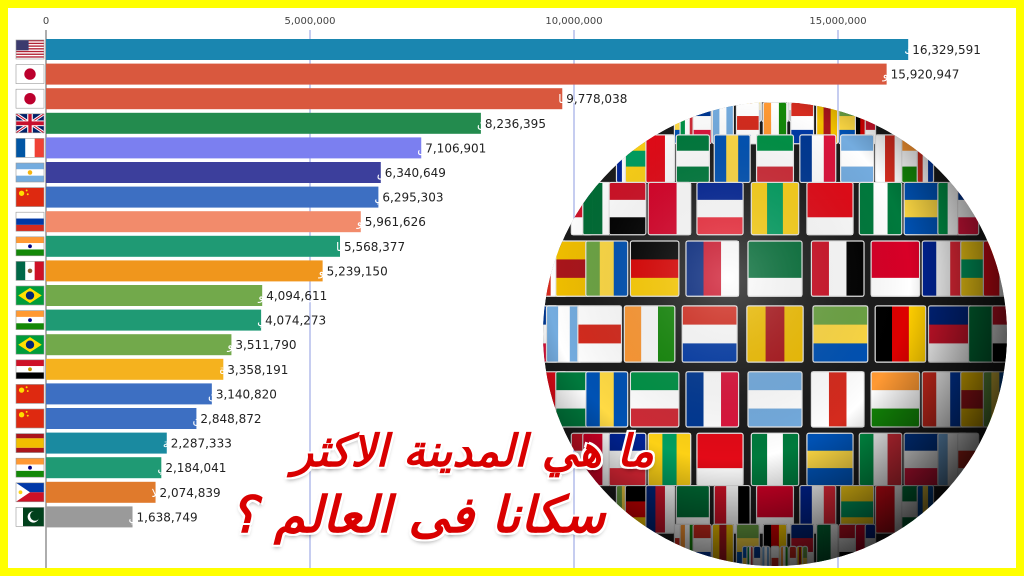 Image resolution: width=1024 pixels, height=576 pixels. What do you see at coordinates (149, 517) in the screenshot?
I see `bar-label: كراتشي` at bounding box center [149, 517].